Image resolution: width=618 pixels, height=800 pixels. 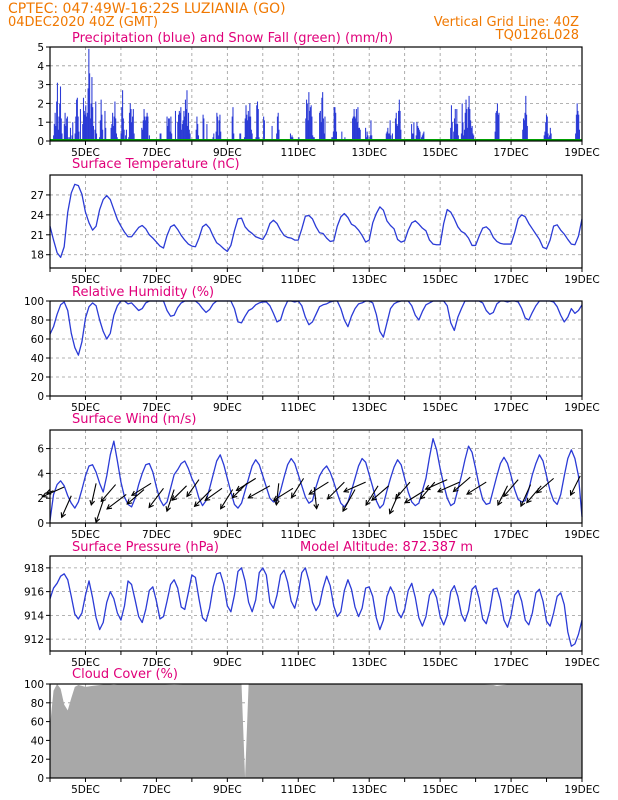 What do you see at coordinates (156, 280) in the screenshot?
I see `temp-xtick-label: 7DEC` at bounding box center [156, 280].